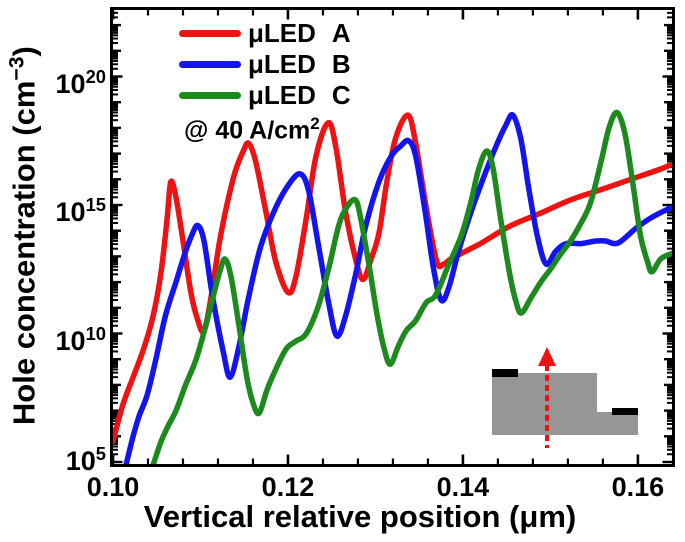  Describe the element at coordinates (341, 33) in the screenshot. I see `legend-series-variant: A` at that location.